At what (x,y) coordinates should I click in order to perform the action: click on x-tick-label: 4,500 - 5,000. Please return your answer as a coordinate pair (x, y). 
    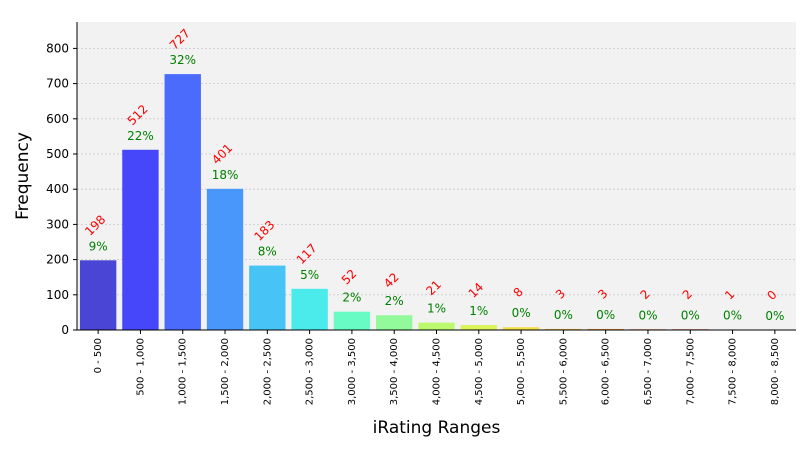
    Looking at the image, I should click on (479, 371).